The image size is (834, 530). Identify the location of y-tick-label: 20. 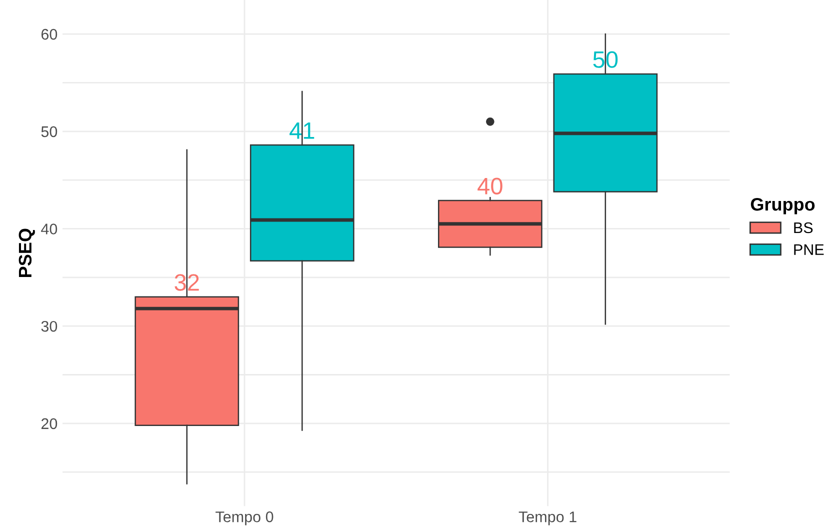
(49, 424).